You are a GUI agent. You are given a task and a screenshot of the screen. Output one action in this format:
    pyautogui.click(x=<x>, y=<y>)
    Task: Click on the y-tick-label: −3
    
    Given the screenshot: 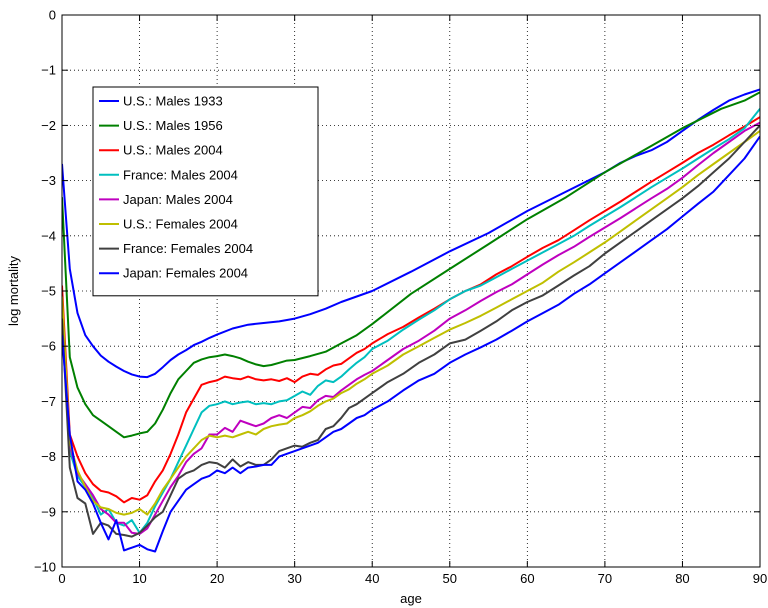 What is the action you would take?
    pyautogui.click(x=48, y=180)
    